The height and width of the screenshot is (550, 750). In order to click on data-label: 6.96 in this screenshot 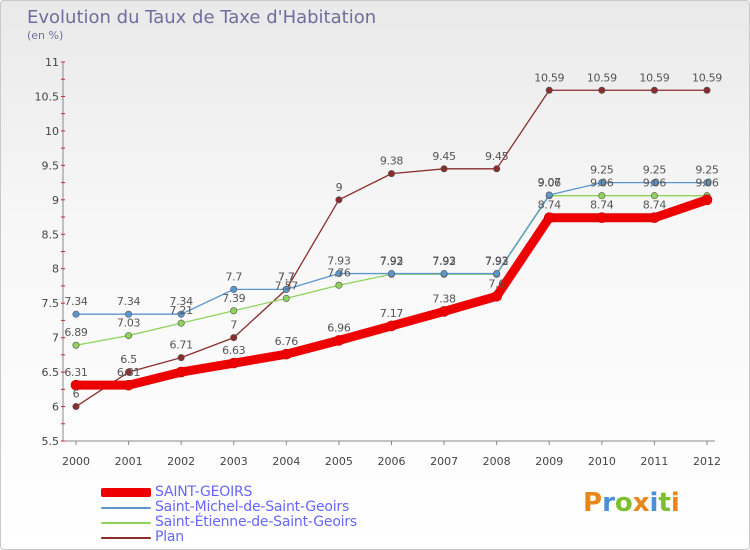, I will do `click(339, 327)`.